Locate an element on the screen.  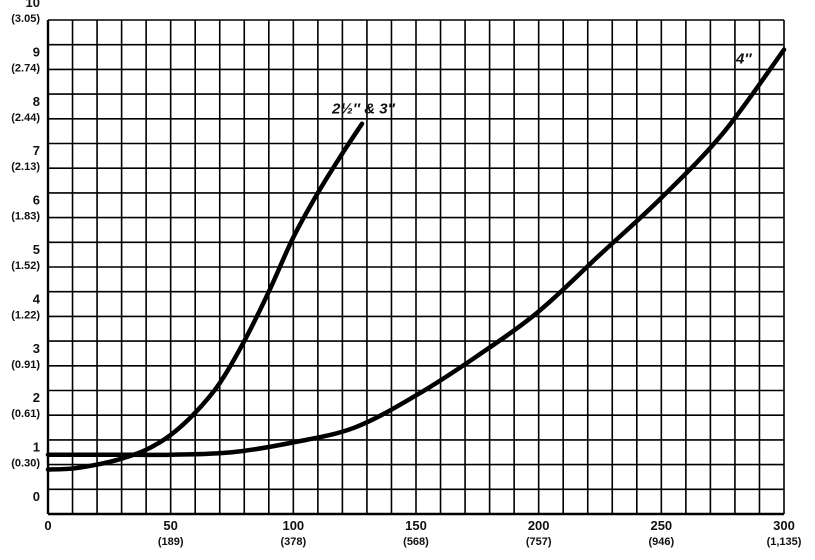
y-tick-label: 4 is located at coordinates (37, 298).